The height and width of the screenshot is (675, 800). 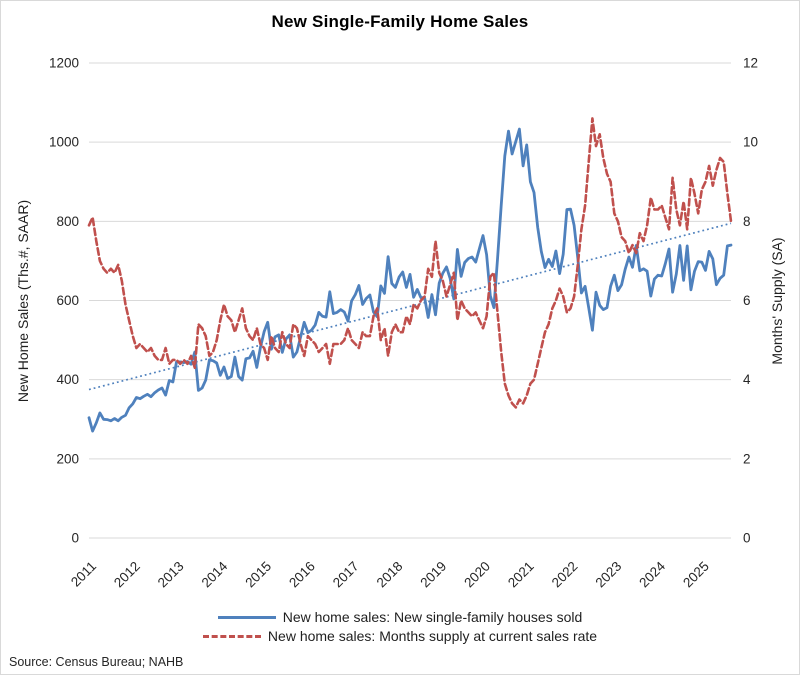 What do you see at coordinates (477, 575) in the screenshot?
I see `x-tick-label: 2020` at bounding box center [477, 575].